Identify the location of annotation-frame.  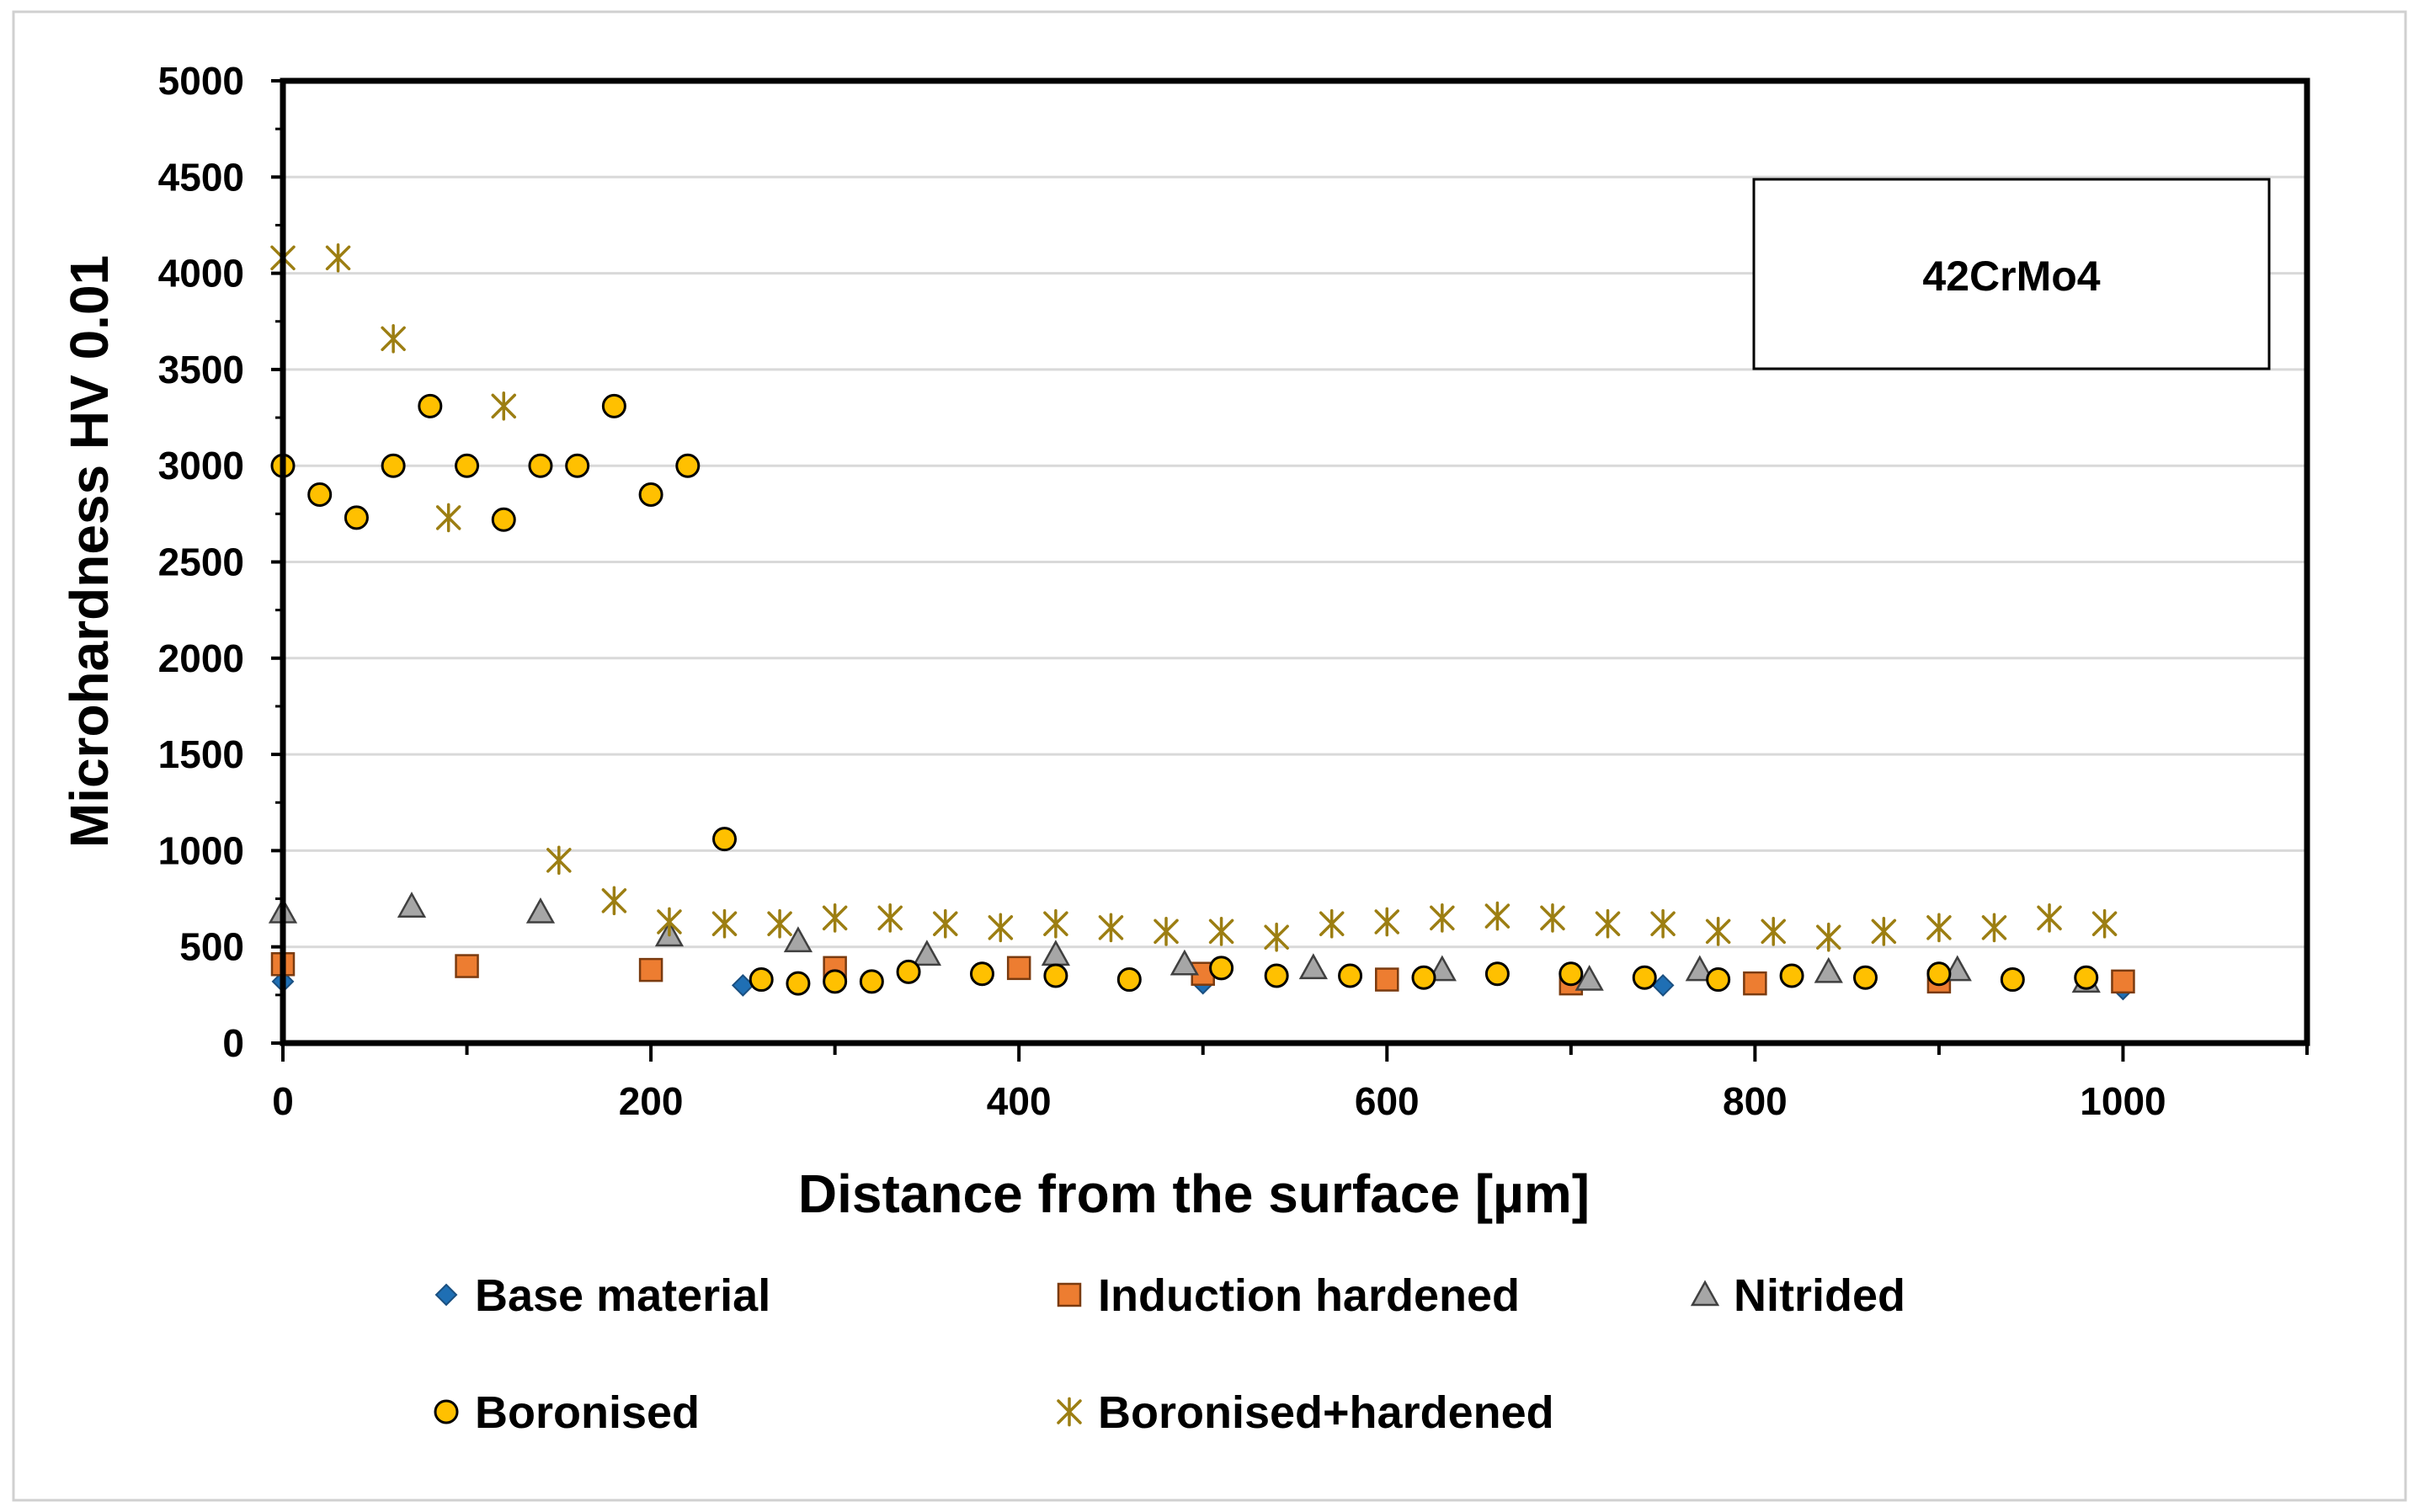
(2011, 274).